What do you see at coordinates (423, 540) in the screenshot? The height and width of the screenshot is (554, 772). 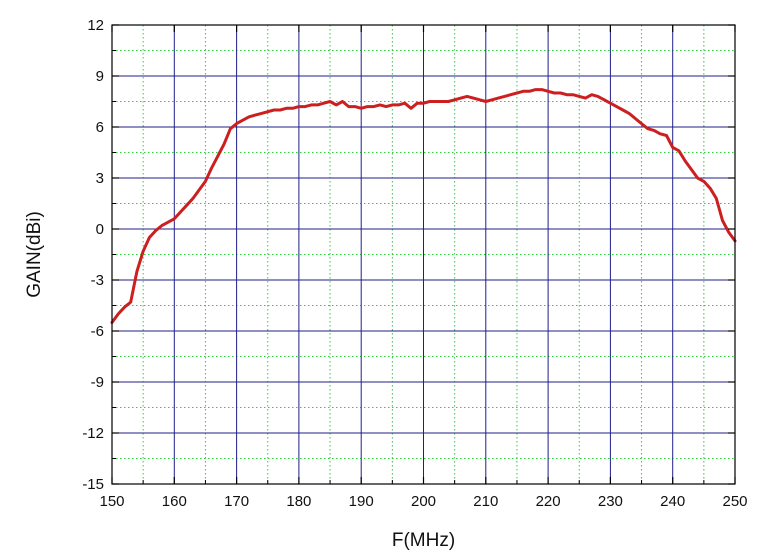 I see `x-axis-title: F(MHz)` at bounding box center [423, 540].